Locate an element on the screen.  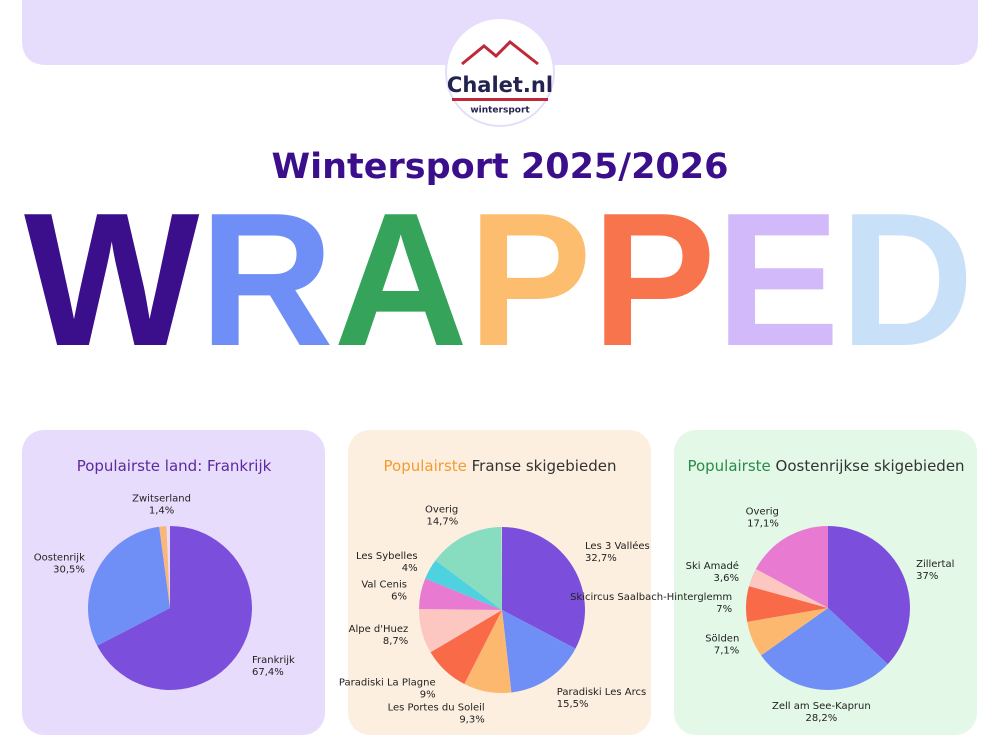
slice-value-label: 7% is located at coordinates (724, 609).